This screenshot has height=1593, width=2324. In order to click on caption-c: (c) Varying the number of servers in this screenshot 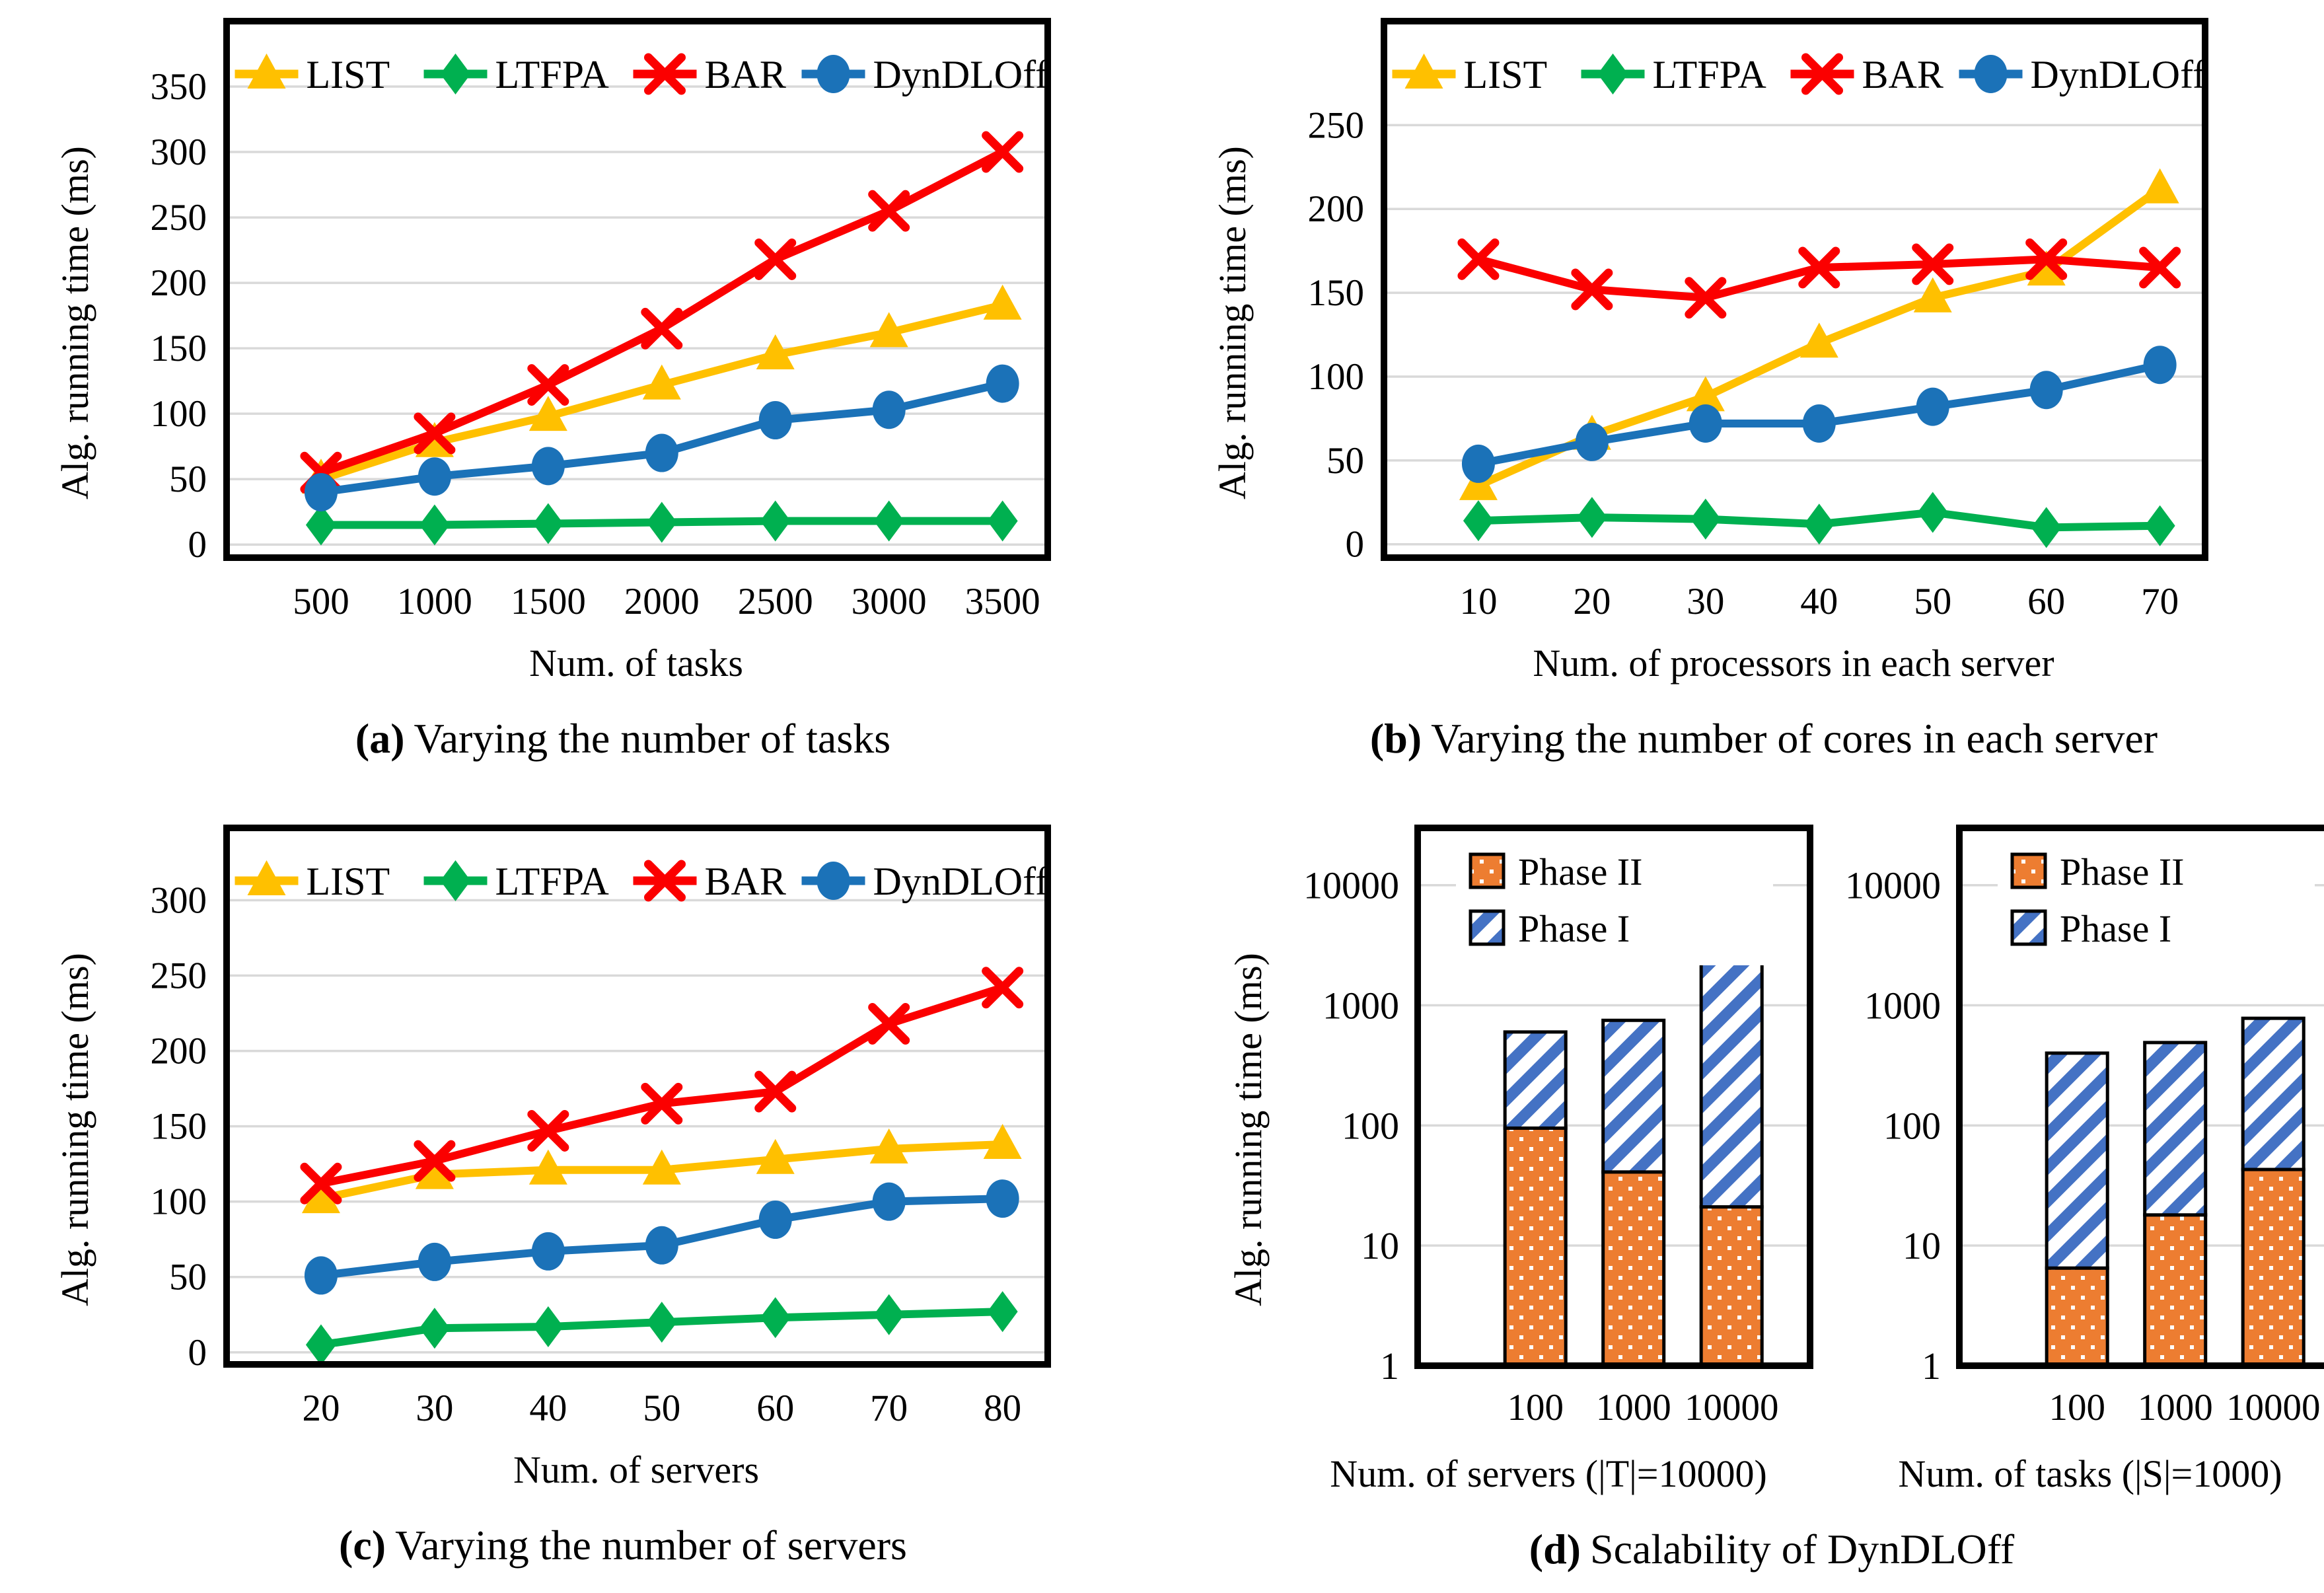, I will do `click(583, 1545)`.